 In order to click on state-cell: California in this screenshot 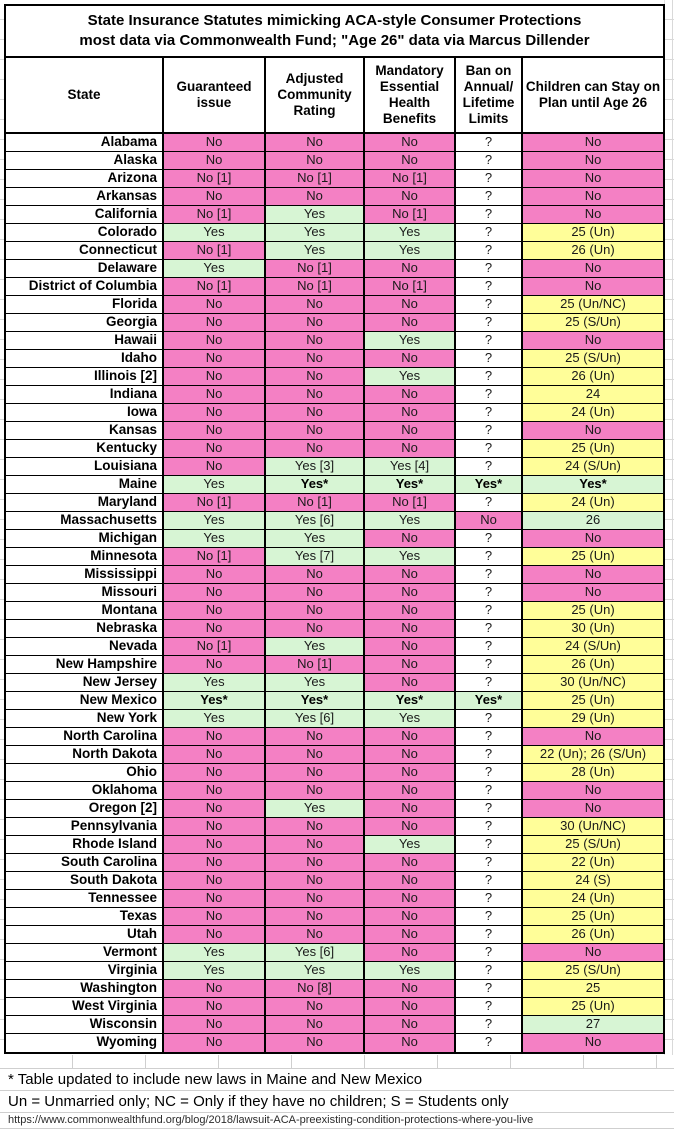, I will do `click(85, 214)`.